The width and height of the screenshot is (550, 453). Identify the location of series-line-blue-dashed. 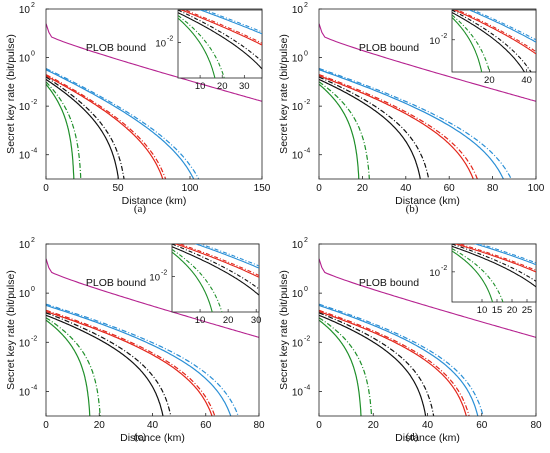
(142, 359).